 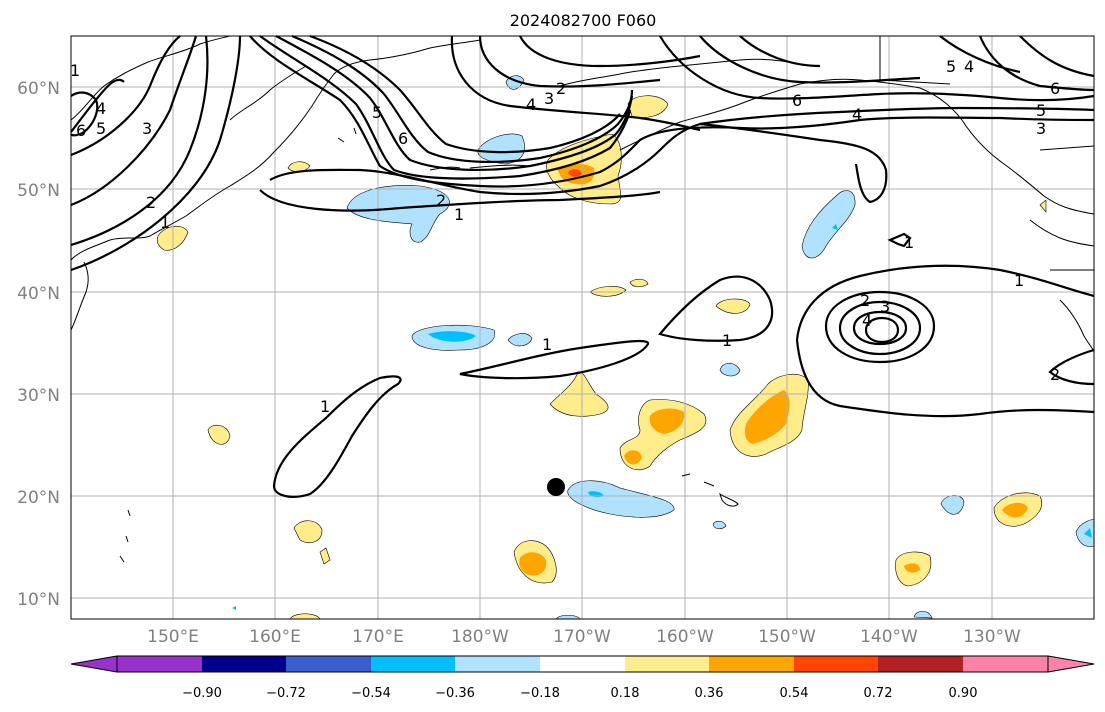 I want to click on red-shading, so click(x=575, y=173).